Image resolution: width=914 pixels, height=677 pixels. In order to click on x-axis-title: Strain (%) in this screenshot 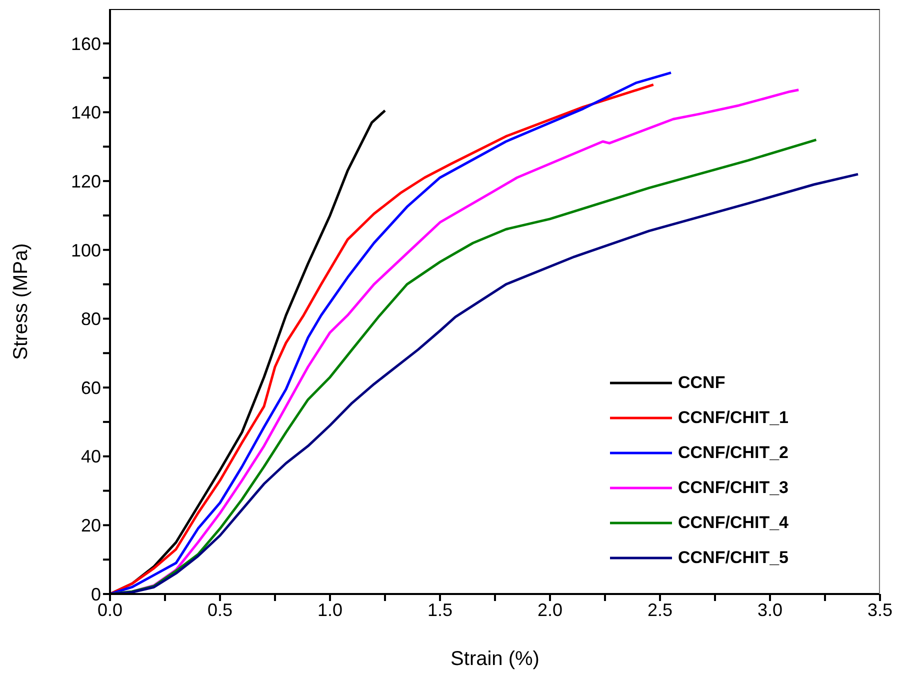, I will do `click(495, 659)`.